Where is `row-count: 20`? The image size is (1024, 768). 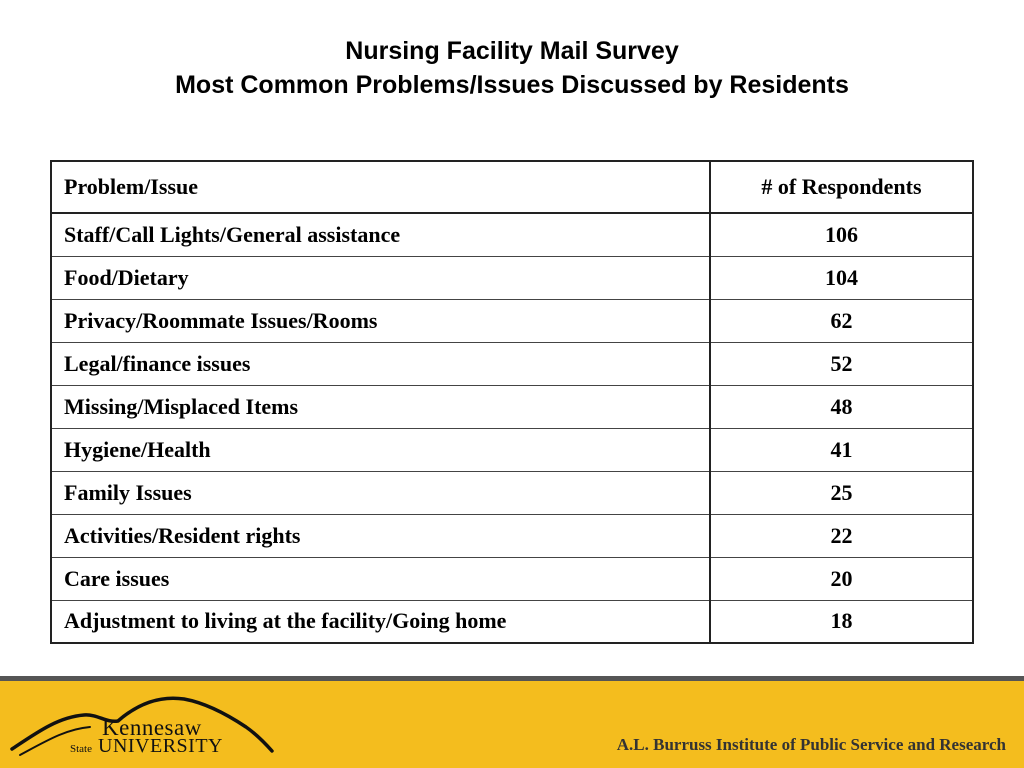
row-count: 20 is located at coordinates (841, 578).